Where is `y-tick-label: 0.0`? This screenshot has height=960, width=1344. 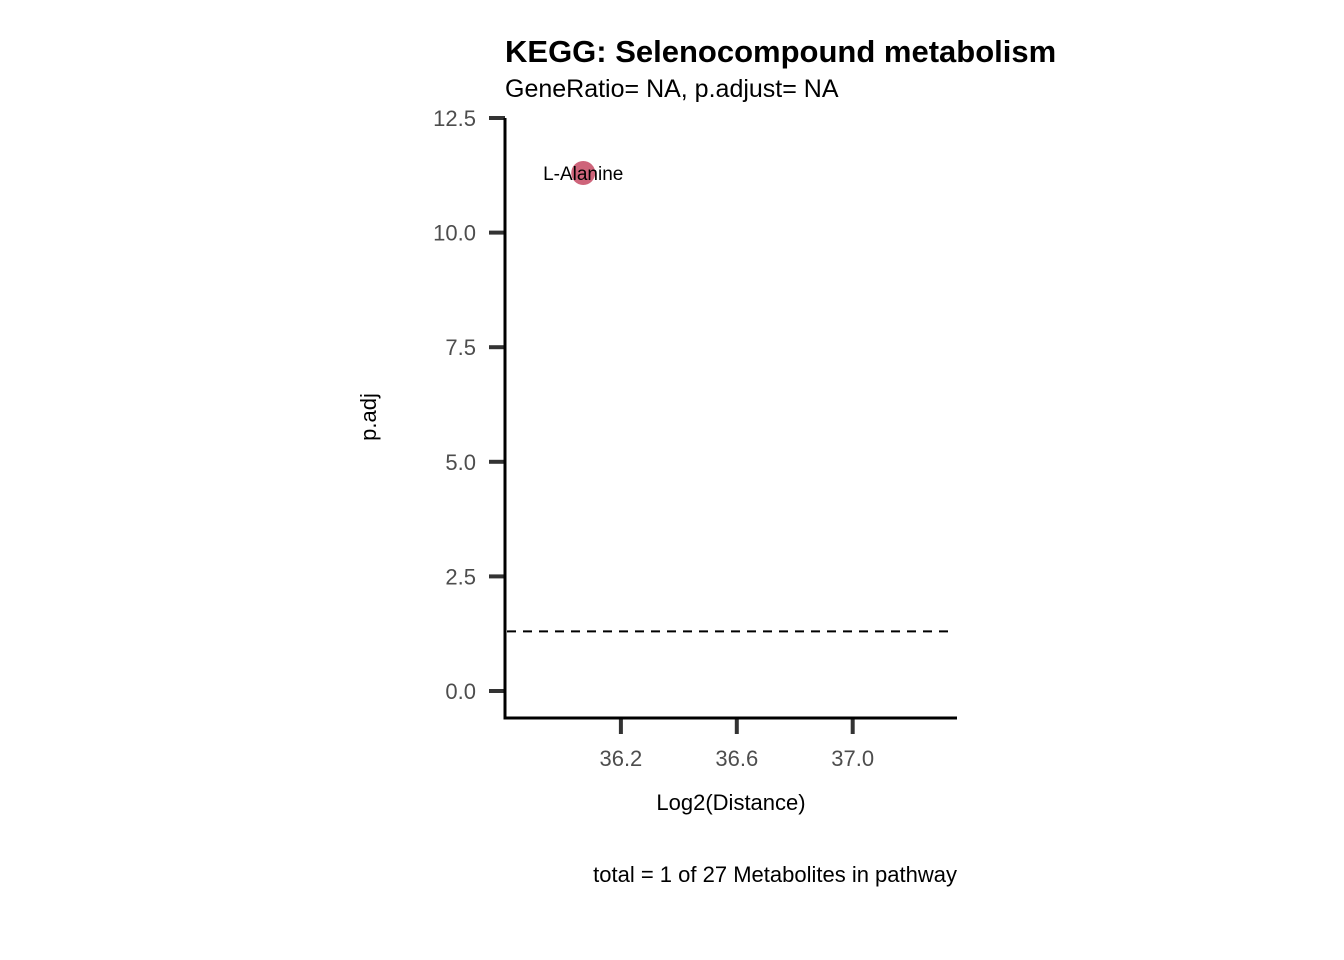 y-tick-label: 0.0 is located at coordinates (460, 691).